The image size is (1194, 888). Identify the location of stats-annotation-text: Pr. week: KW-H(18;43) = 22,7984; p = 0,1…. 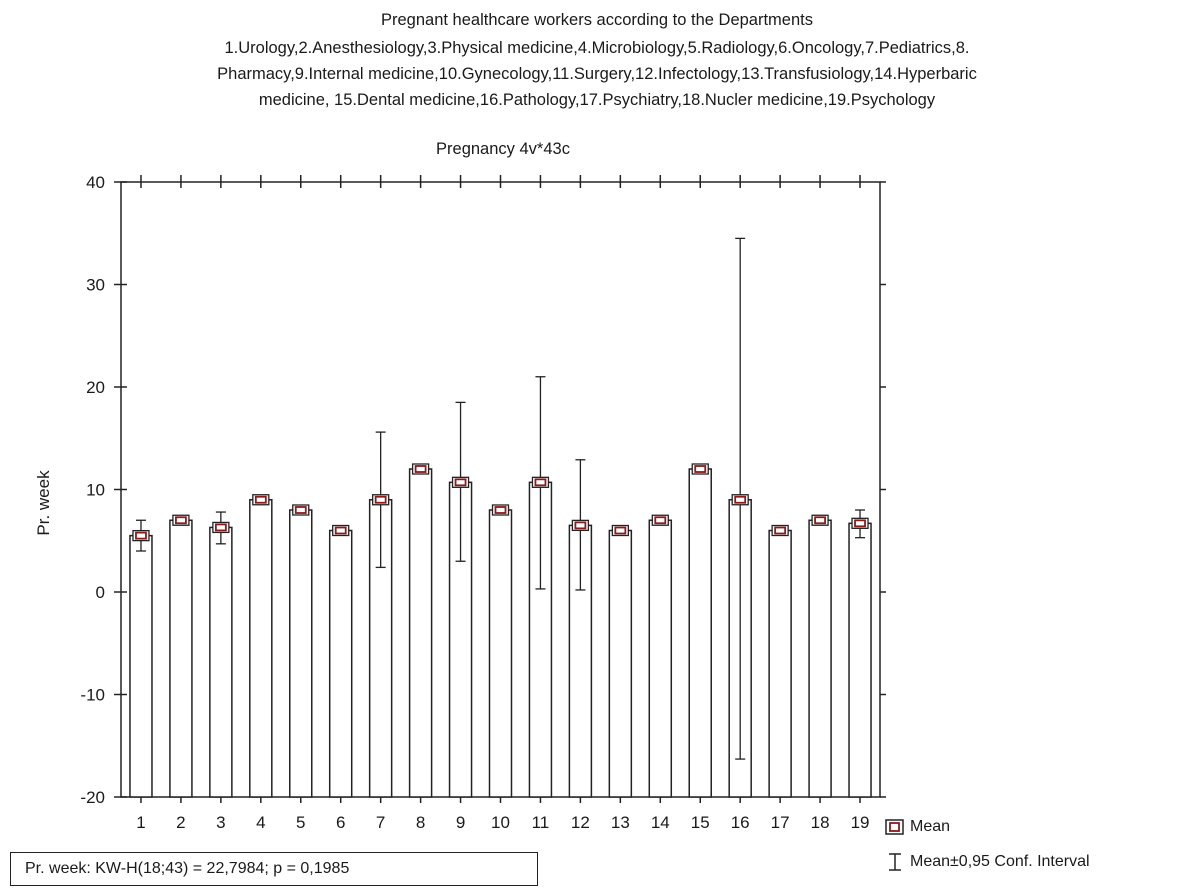
(187, 868).